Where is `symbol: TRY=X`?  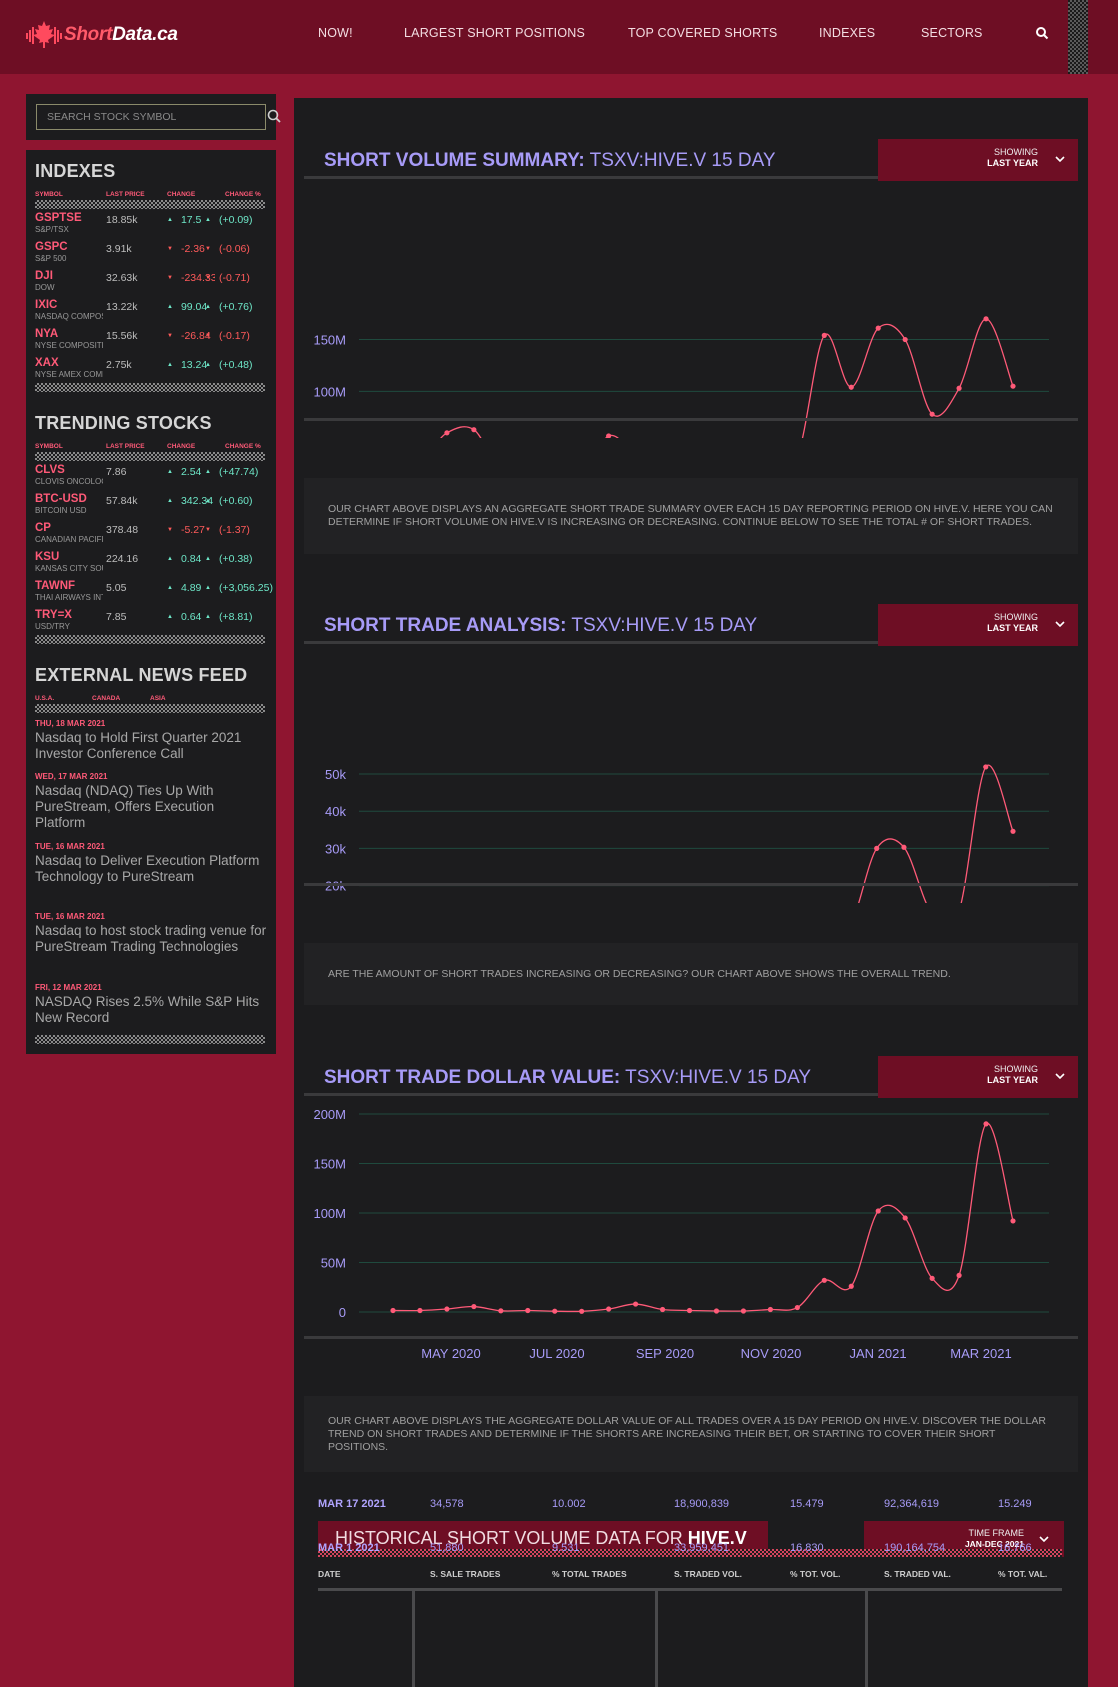 symbol: TRY=X is located at coordinates (53, 615).